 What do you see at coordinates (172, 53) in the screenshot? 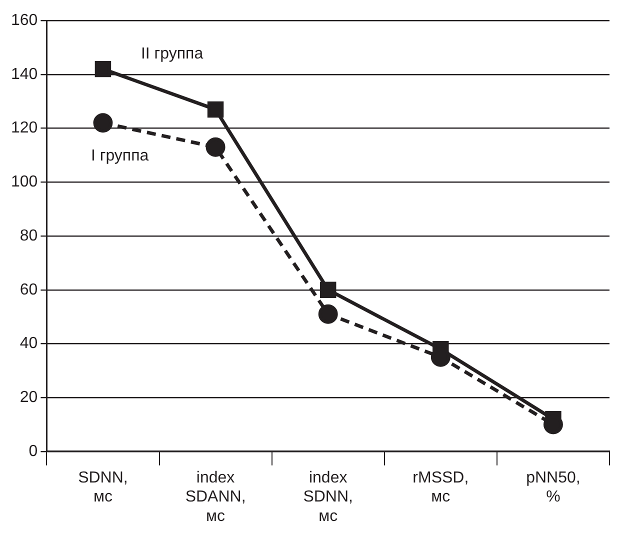
I see `series-label: II группа` at bounding box center [172, 53].